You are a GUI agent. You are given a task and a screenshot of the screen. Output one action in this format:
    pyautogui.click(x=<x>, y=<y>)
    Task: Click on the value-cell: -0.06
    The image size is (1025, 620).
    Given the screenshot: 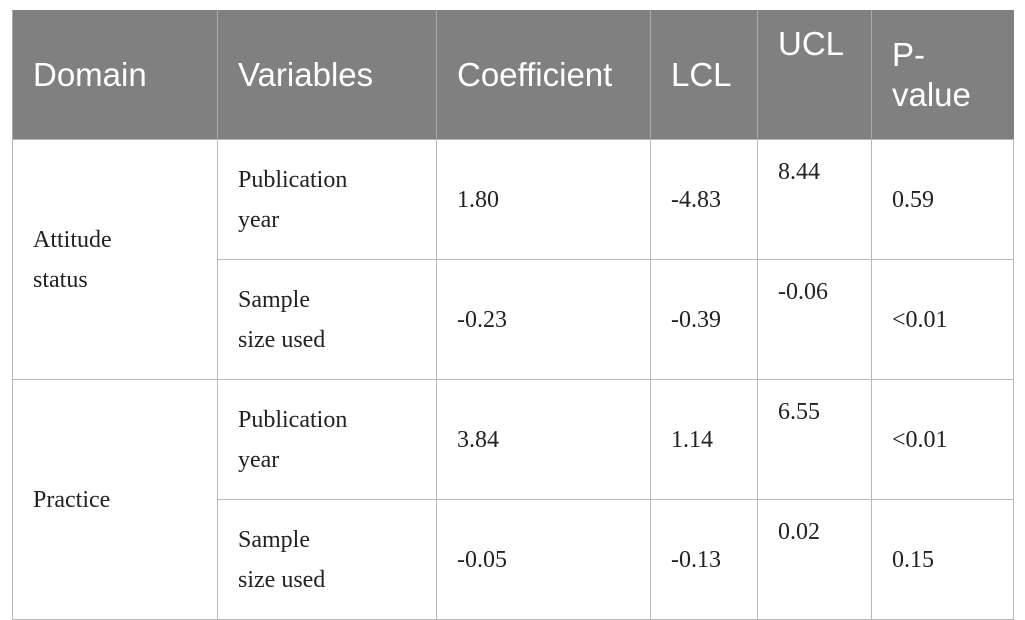 What is the action you would take?
    pyautogui.click(x=814, y=319)
    